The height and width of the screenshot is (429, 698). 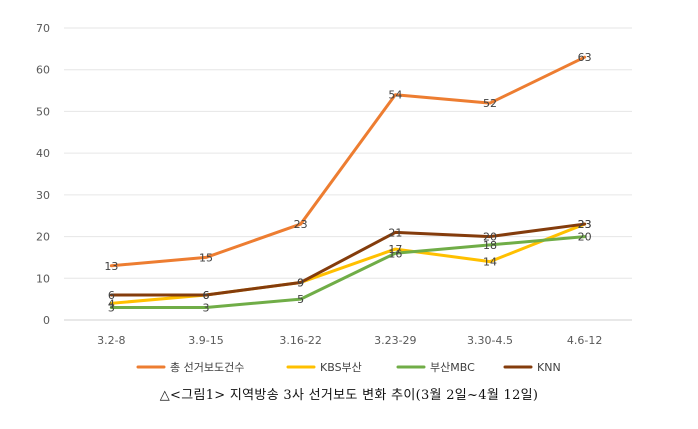 I want to click on data-label: 13, so click(x=111, y=266).